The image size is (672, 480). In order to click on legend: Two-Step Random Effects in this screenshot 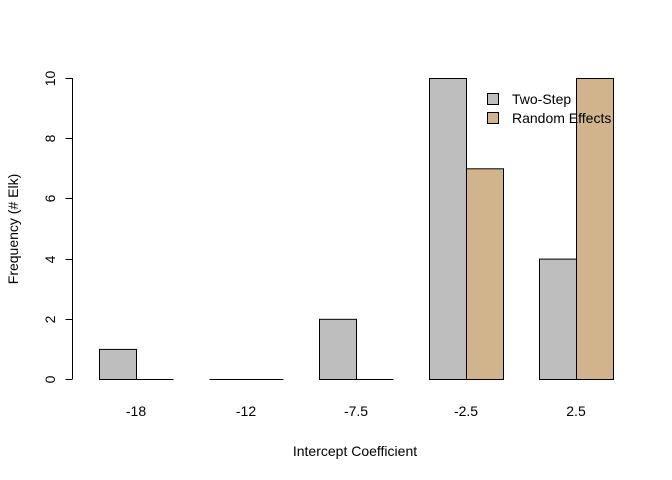, I will do `click(549, 108)`.